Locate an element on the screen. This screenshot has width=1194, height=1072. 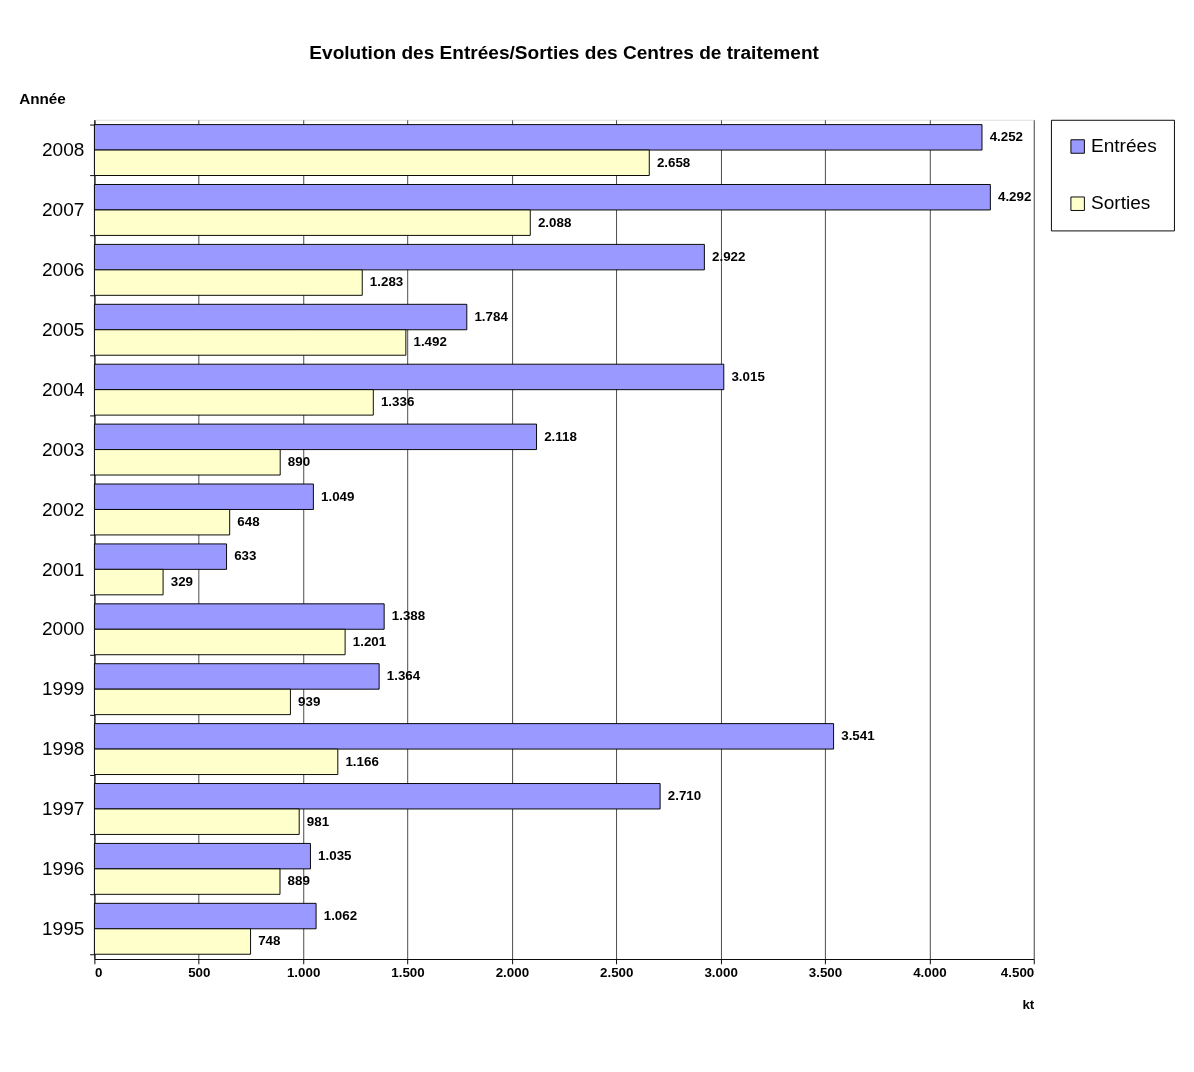
y-tick-label: 1999 is located at coordinates (63, 689).